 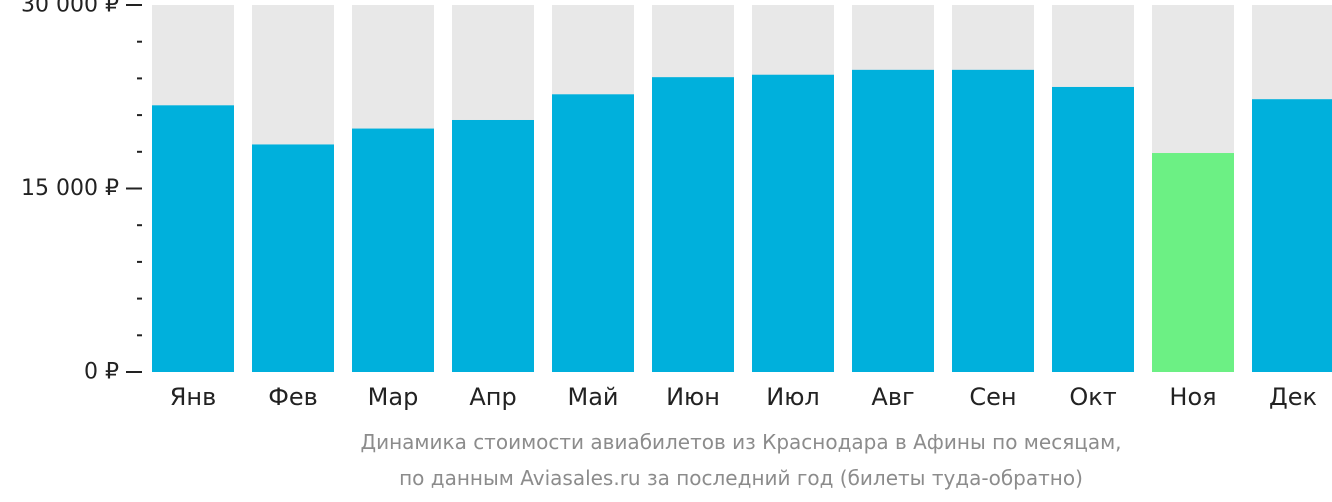 What do you see at coordinates (101, 372) in the screenshot?
I see `y-tick-label: 0 ₽` at bounding box center [101, 372].